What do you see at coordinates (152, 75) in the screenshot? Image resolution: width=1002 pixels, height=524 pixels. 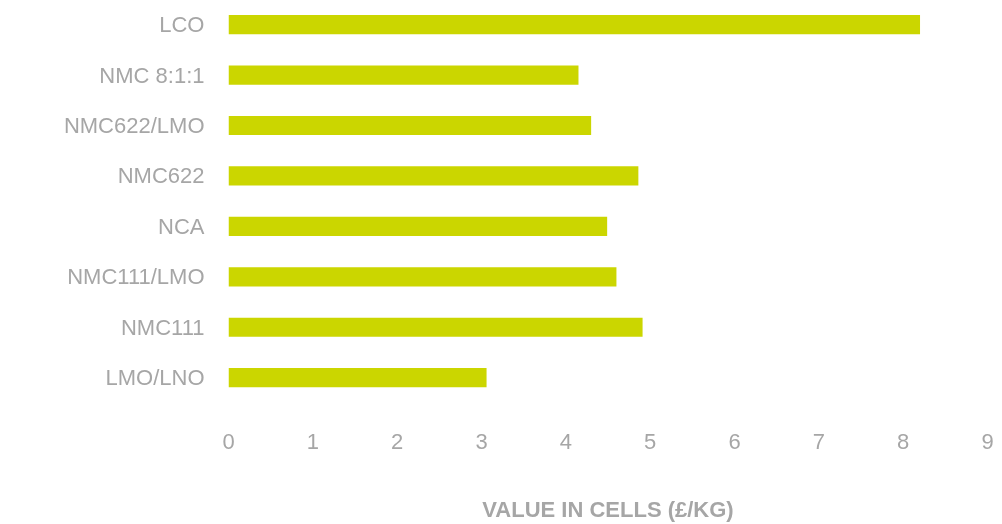 I see `y-tick-label: NMC 8:1:1` at bounding box center [152, 75].